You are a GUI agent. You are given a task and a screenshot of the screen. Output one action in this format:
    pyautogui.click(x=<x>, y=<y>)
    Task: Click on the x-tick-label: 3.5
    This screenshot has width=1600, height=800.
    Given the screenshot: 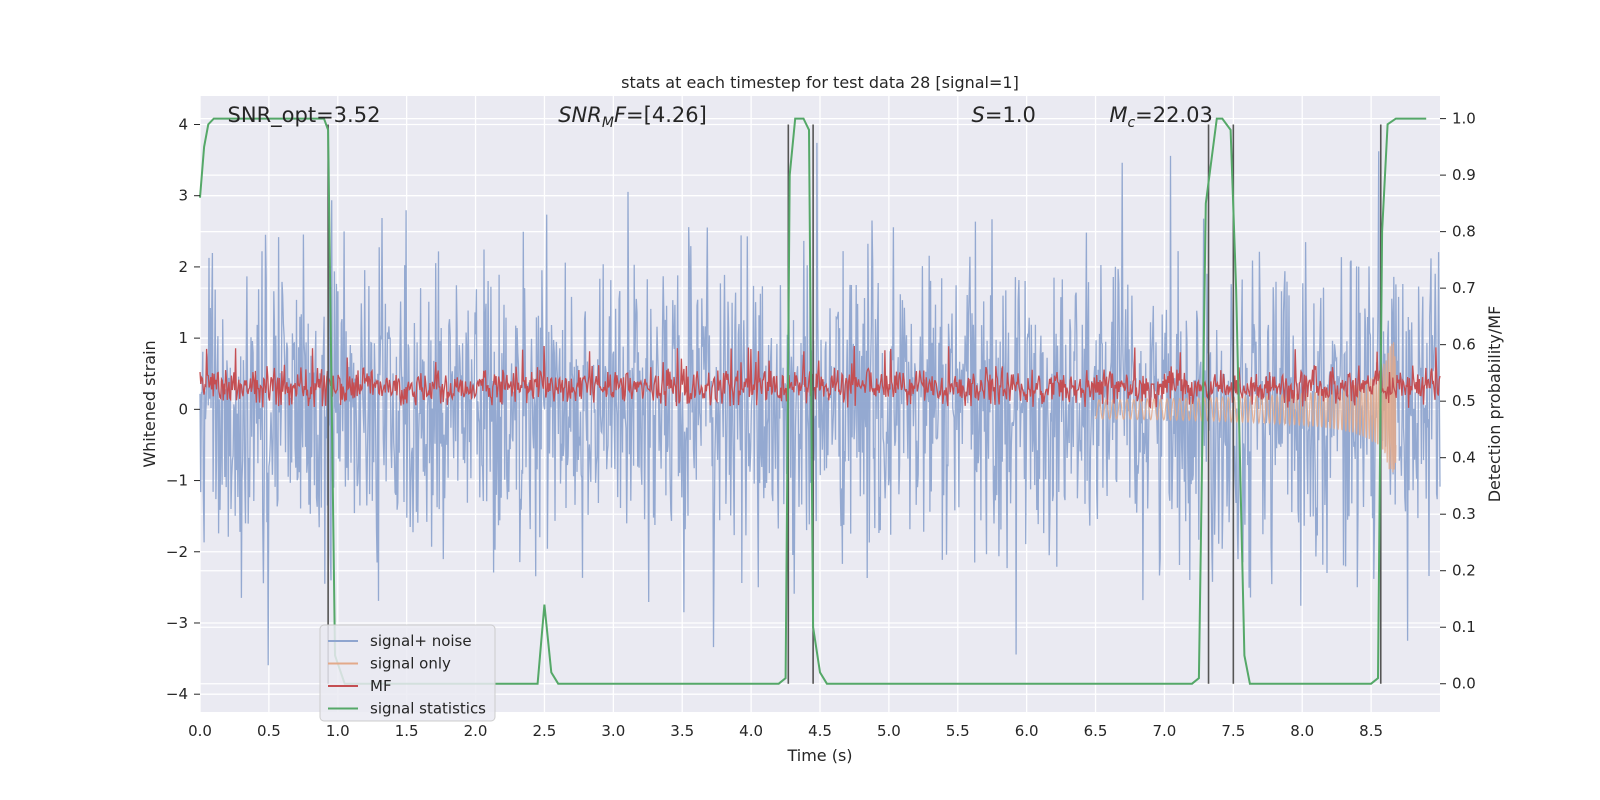 What is the action you would take?
    pyautogui.click(x=682, y=731)
    